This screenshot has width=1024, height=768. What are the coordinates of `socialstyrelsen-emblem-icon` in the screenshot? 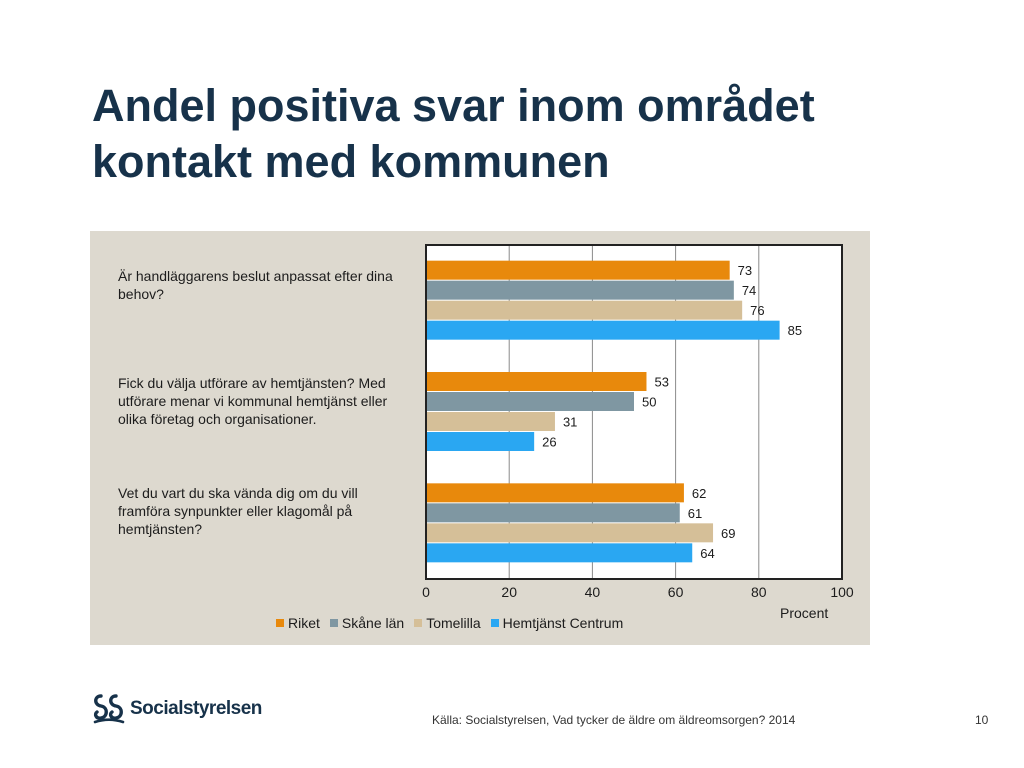 It's located at (109, 709).